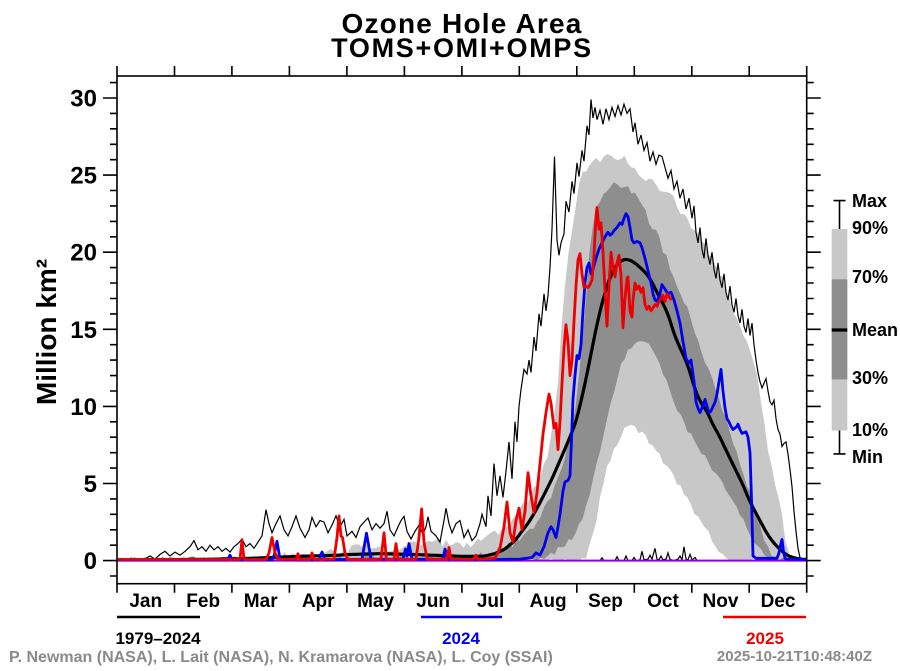 The width and height of the screenshot is (900, 671). Describe the element at coordinates (548, 601) in the screenshot. I see `svg-text: Aug` at that location.